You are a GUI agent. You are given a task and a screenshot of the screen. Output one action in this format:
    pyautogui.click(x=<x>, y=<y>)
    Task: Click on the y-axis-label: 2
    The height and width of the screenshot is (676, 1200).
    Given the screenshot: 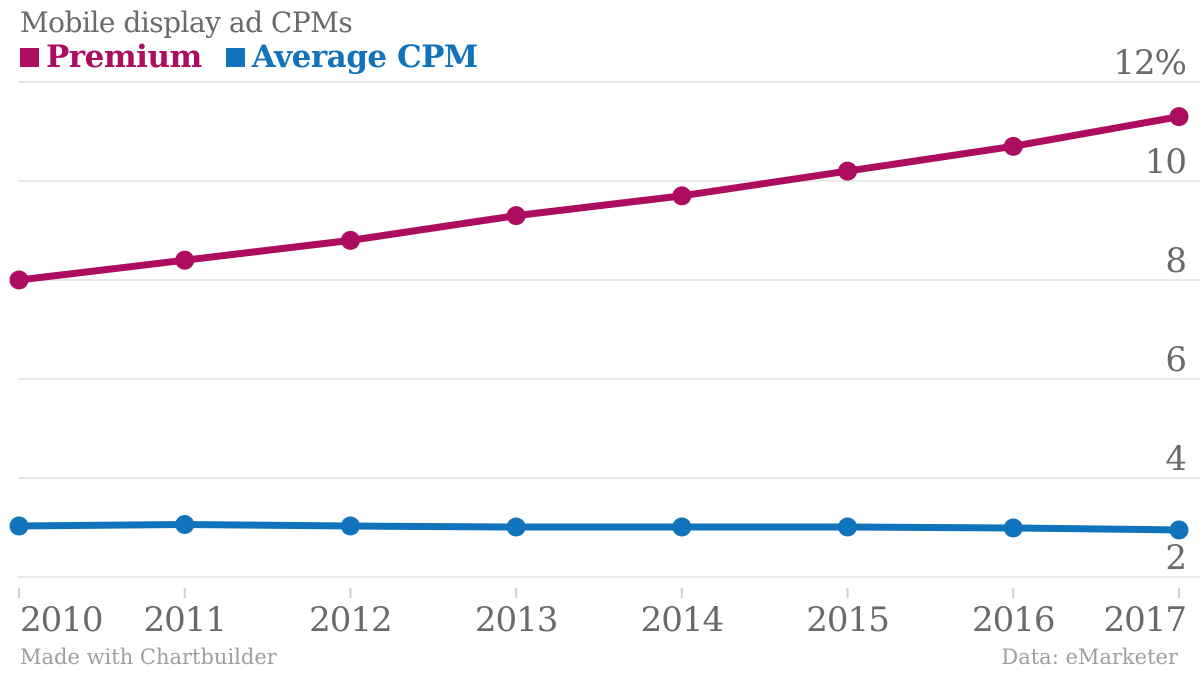 What is the action you would take?
    pyautogui.click(x=1175, y=558)
    